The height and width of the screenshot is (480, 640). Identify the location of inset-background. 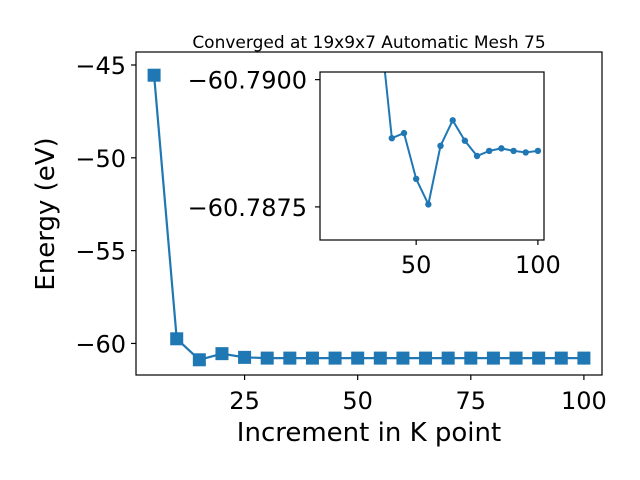
(432, 156).